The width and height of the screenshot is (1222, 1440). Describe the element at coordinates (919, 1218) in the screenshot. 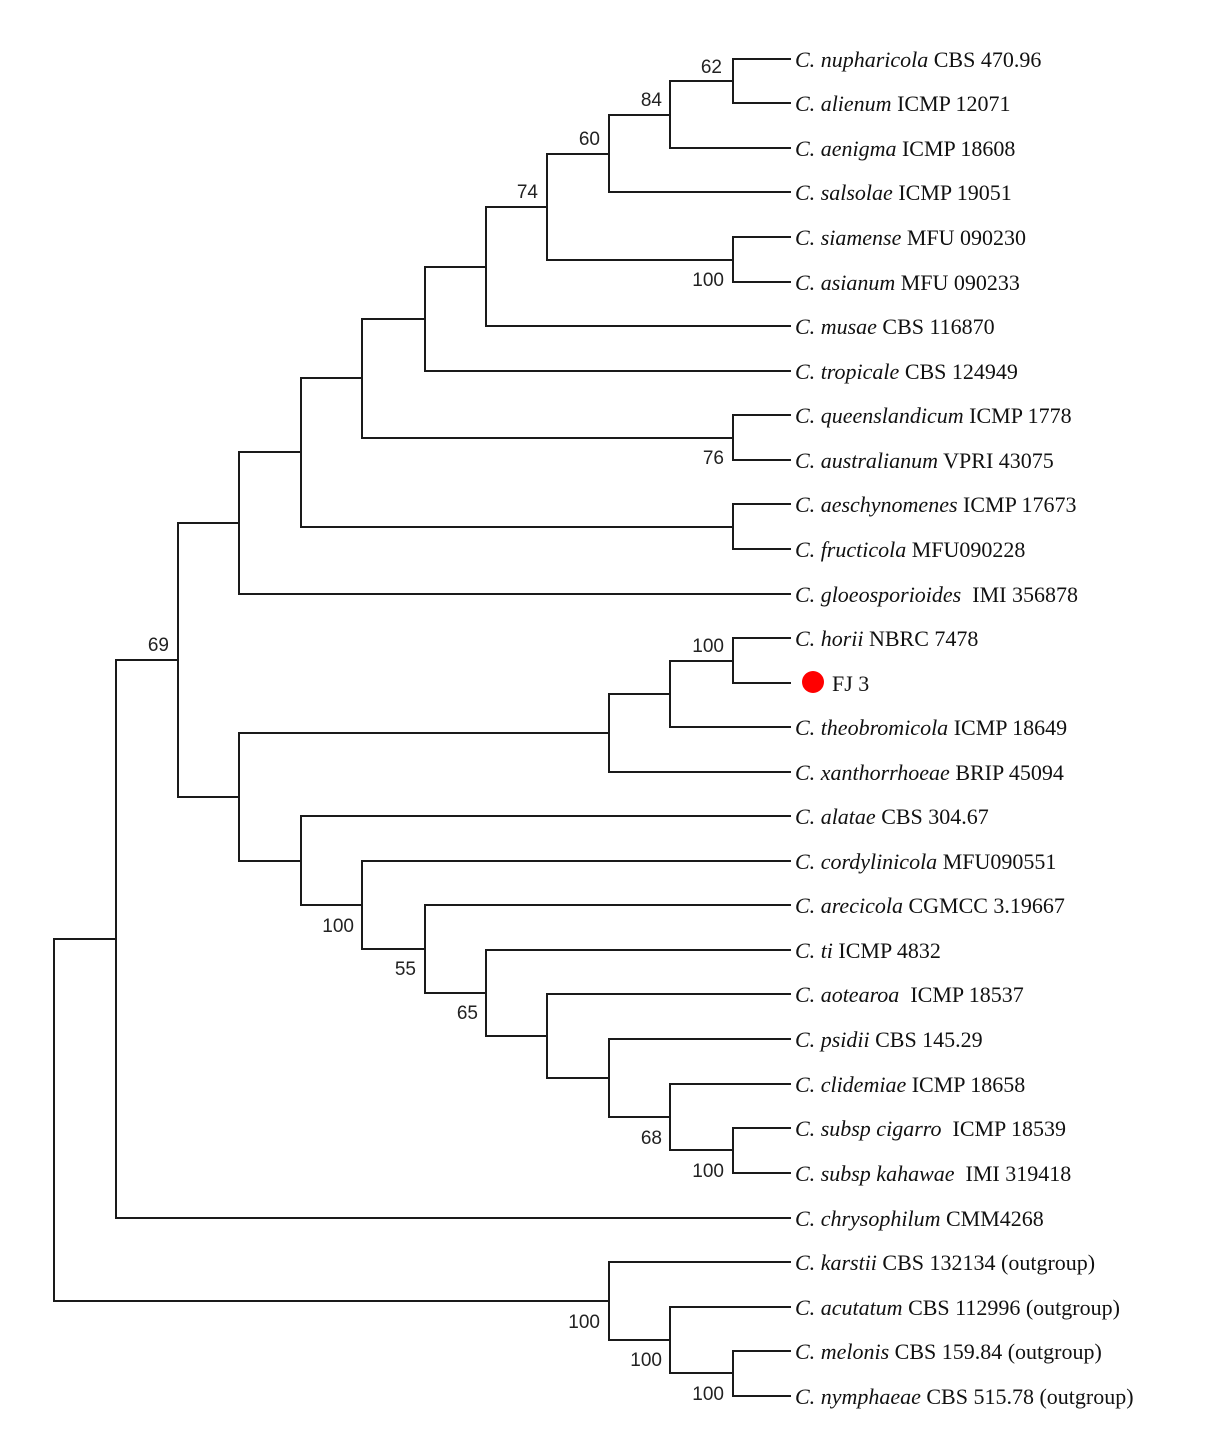

I see `taxon-label: C. chrysophilum CMM4268` at that location.